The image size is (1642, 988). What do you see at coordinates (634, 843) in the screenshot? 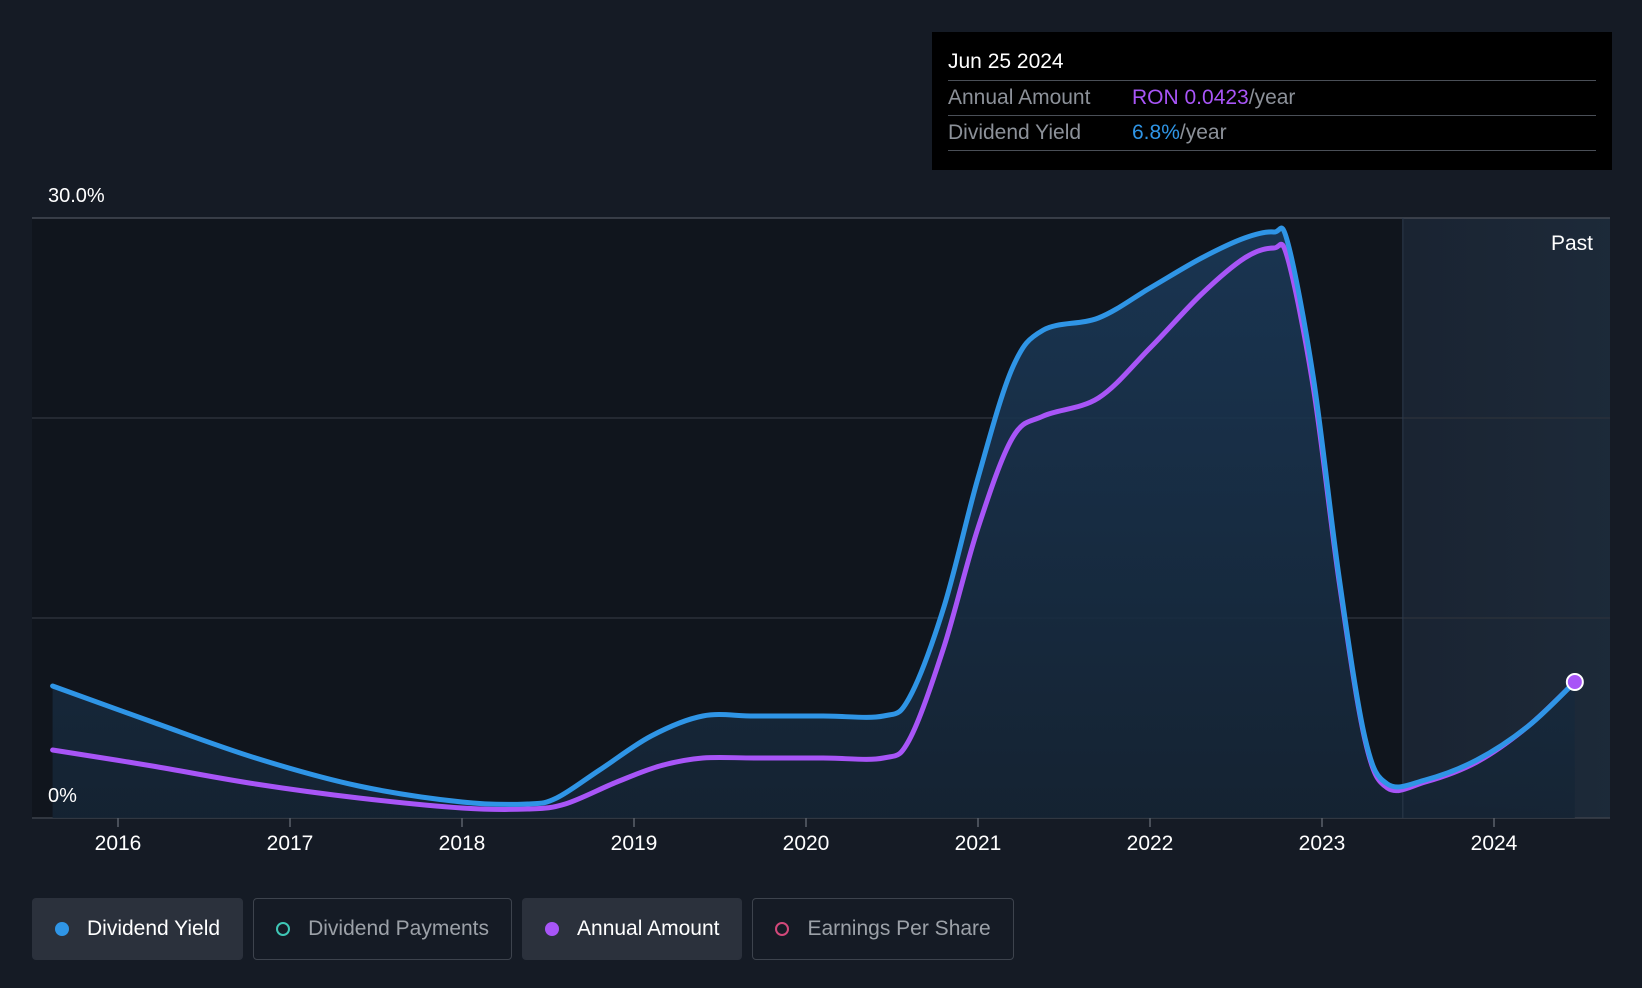
I see `x-tick-label: 2019` at bounding box center [634, 843].